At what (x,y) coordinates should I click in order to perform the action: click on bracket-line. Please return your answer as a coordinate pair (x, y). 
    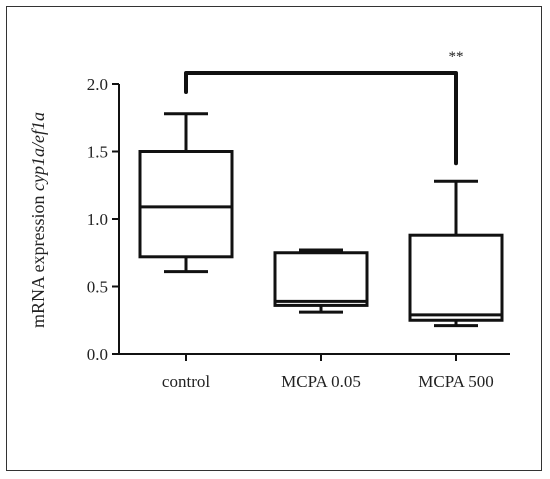
    Looking at the image, I should click on (321, 118).